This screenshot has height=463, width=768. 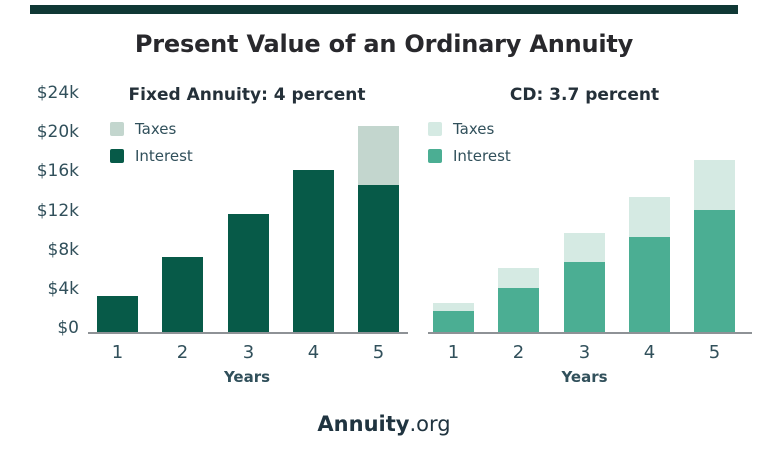 I want to click on y-axis: $24k $20k $16k $12k $8k $4k $0, so click(x=39, y=231).